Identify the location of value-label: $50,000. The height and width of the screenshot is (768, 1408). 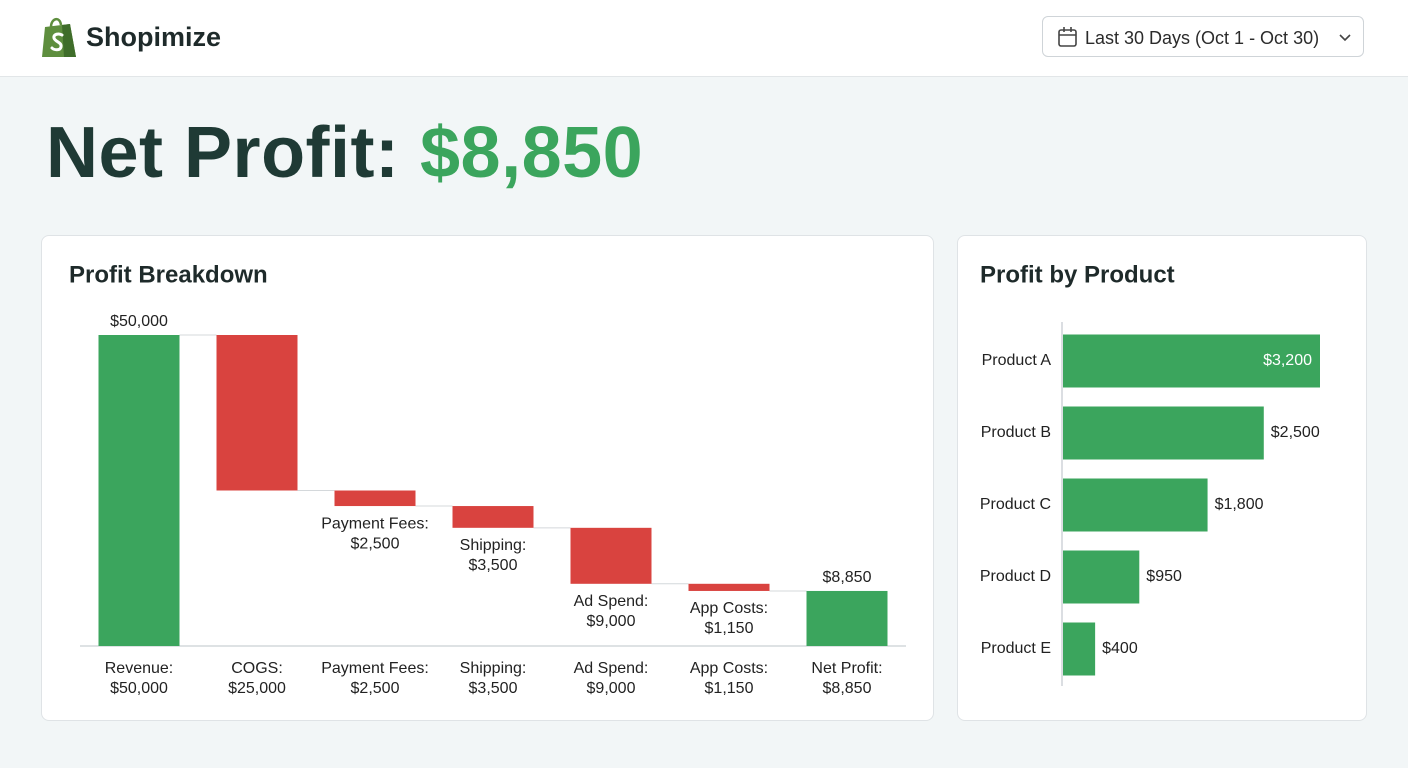
(139, 321).